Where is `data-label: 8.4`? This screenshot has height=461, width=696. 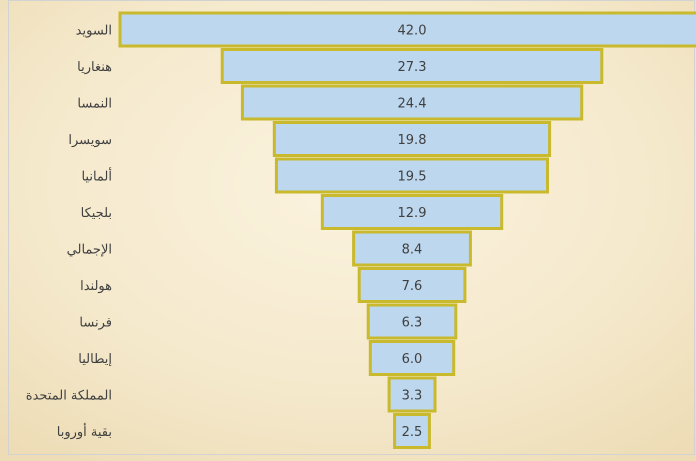 data-label: 8.4 is located at coordinates (412, 250).